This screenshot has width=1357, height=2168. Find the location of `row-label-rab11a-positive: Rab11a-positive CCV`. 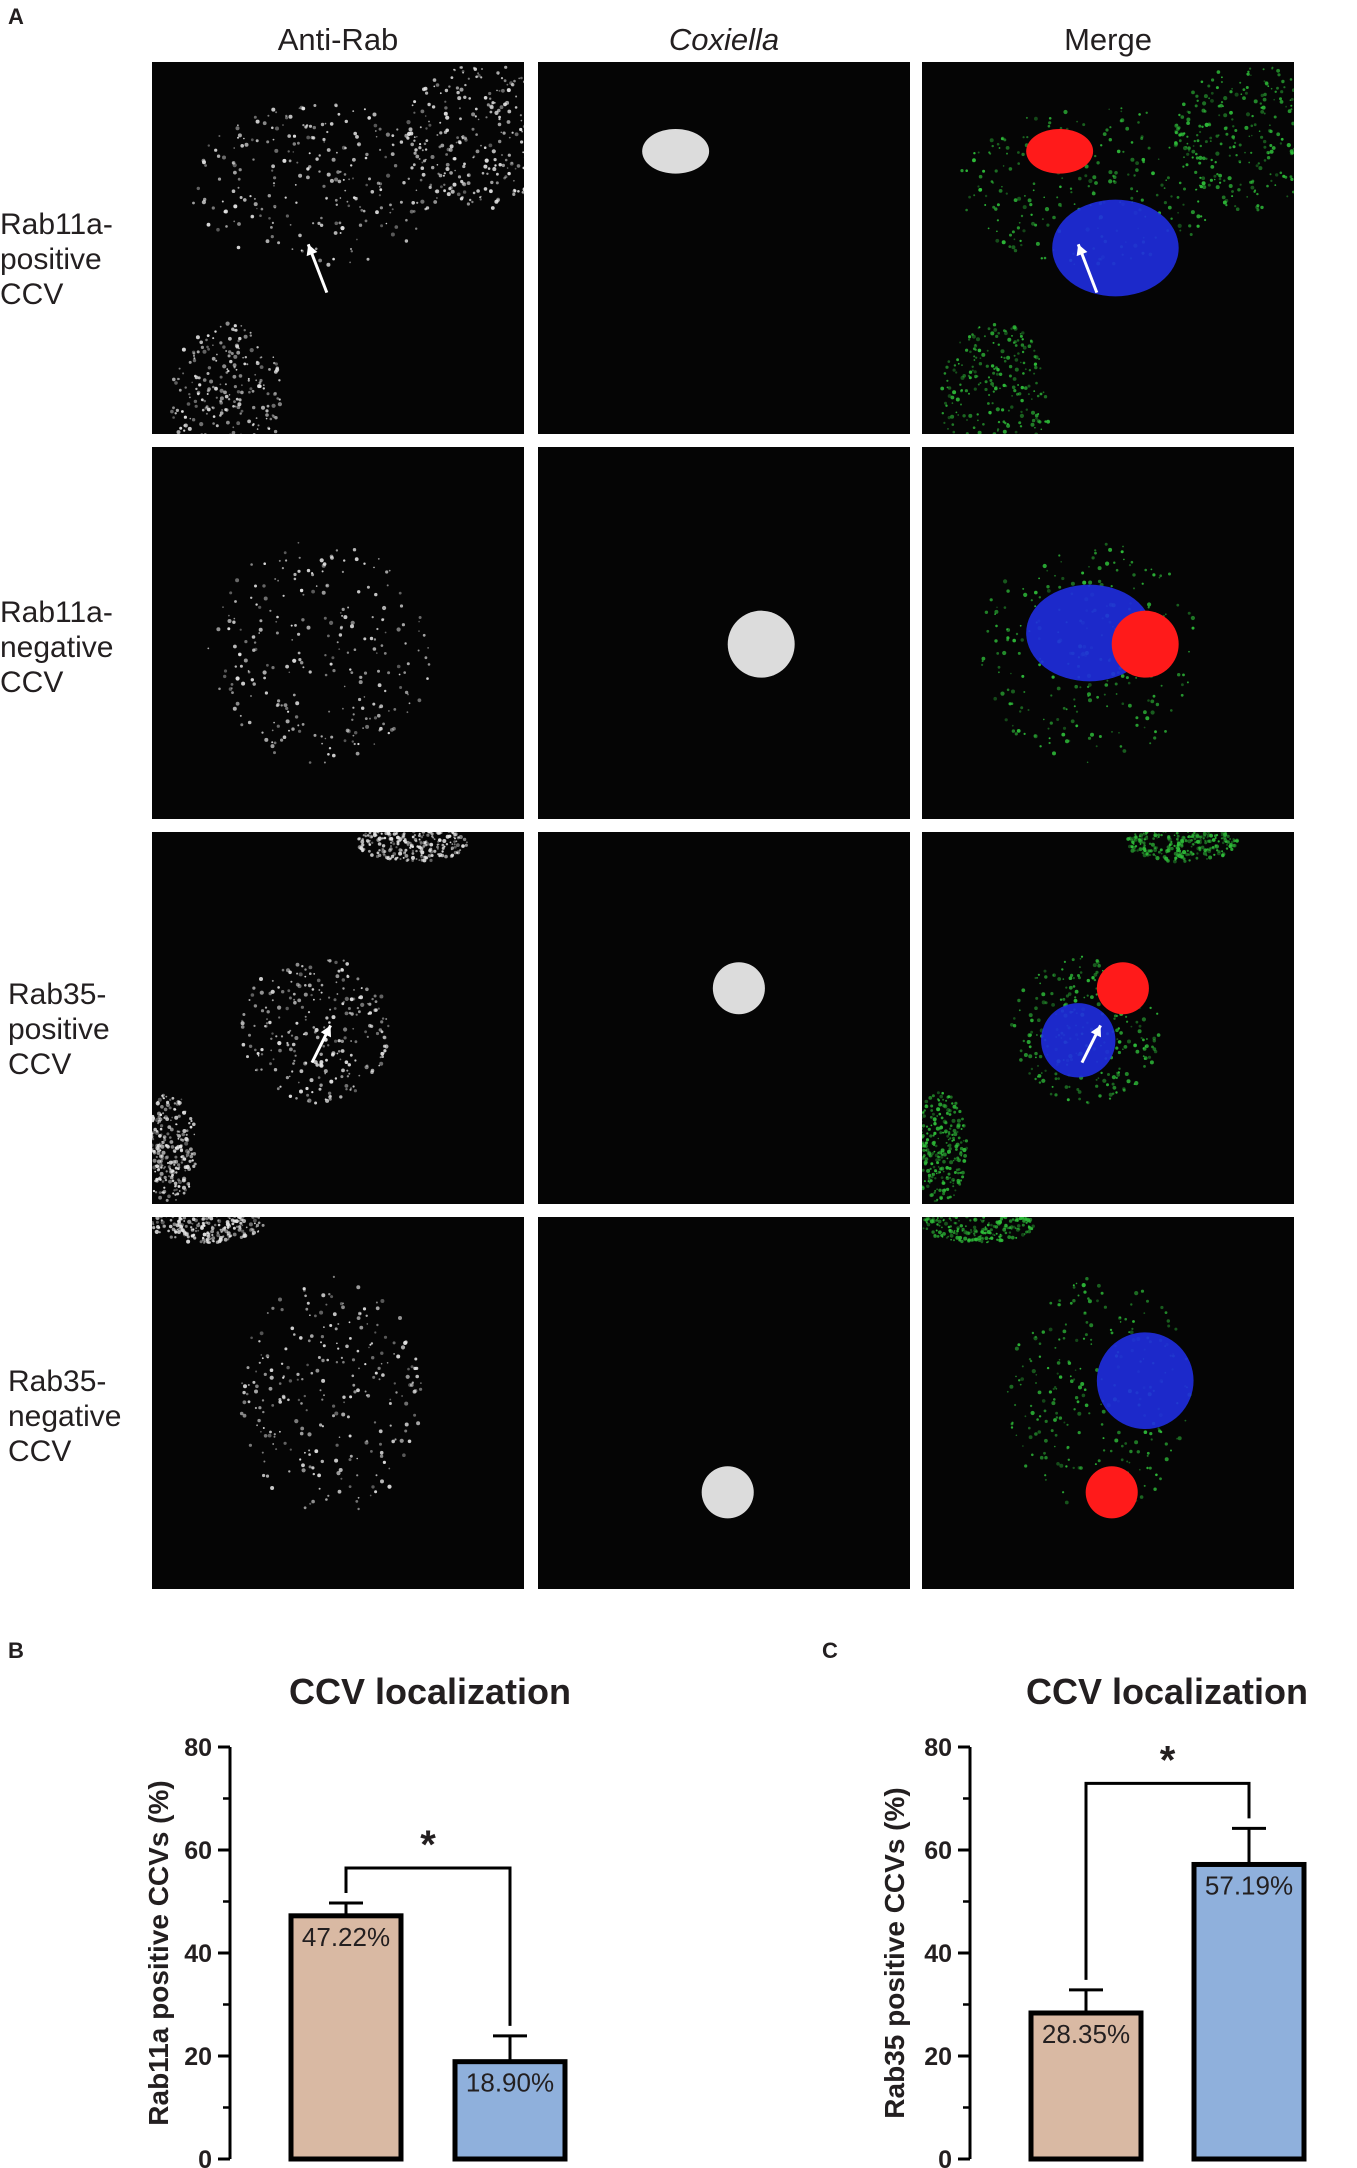

row-label-rab11a-positive: Rab11a-positive CCV is located at coordinates (56, 259).